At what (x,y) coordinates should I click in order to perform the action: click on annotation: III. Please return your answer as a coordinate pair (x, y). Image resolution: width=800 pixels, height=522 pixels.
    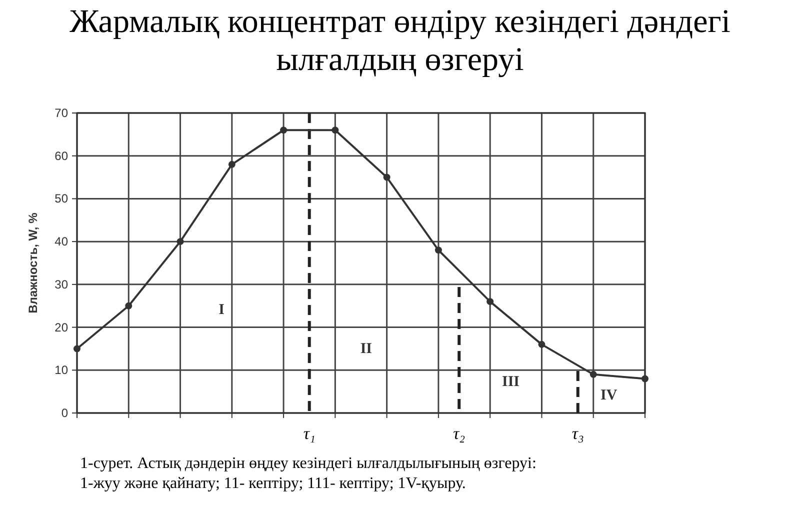
    Looking at the image, I should click on (511, 382).